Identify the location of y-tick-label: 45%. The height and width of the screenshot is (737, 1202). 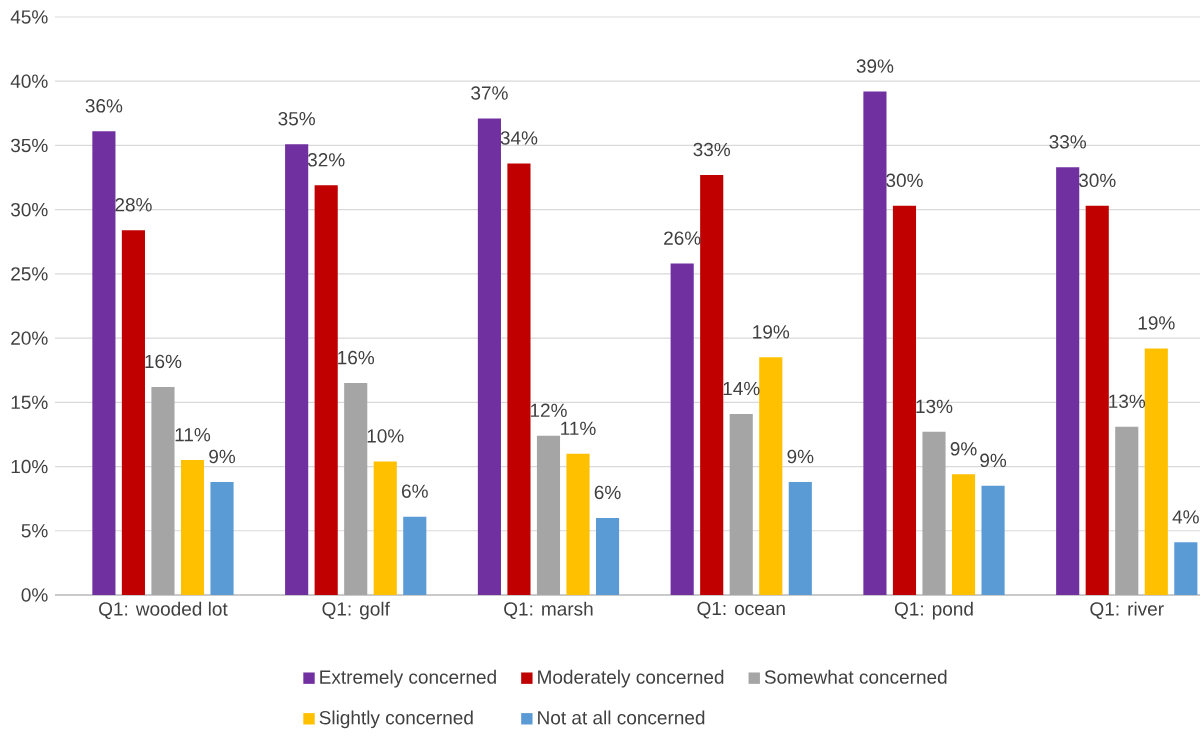
(29, 17).